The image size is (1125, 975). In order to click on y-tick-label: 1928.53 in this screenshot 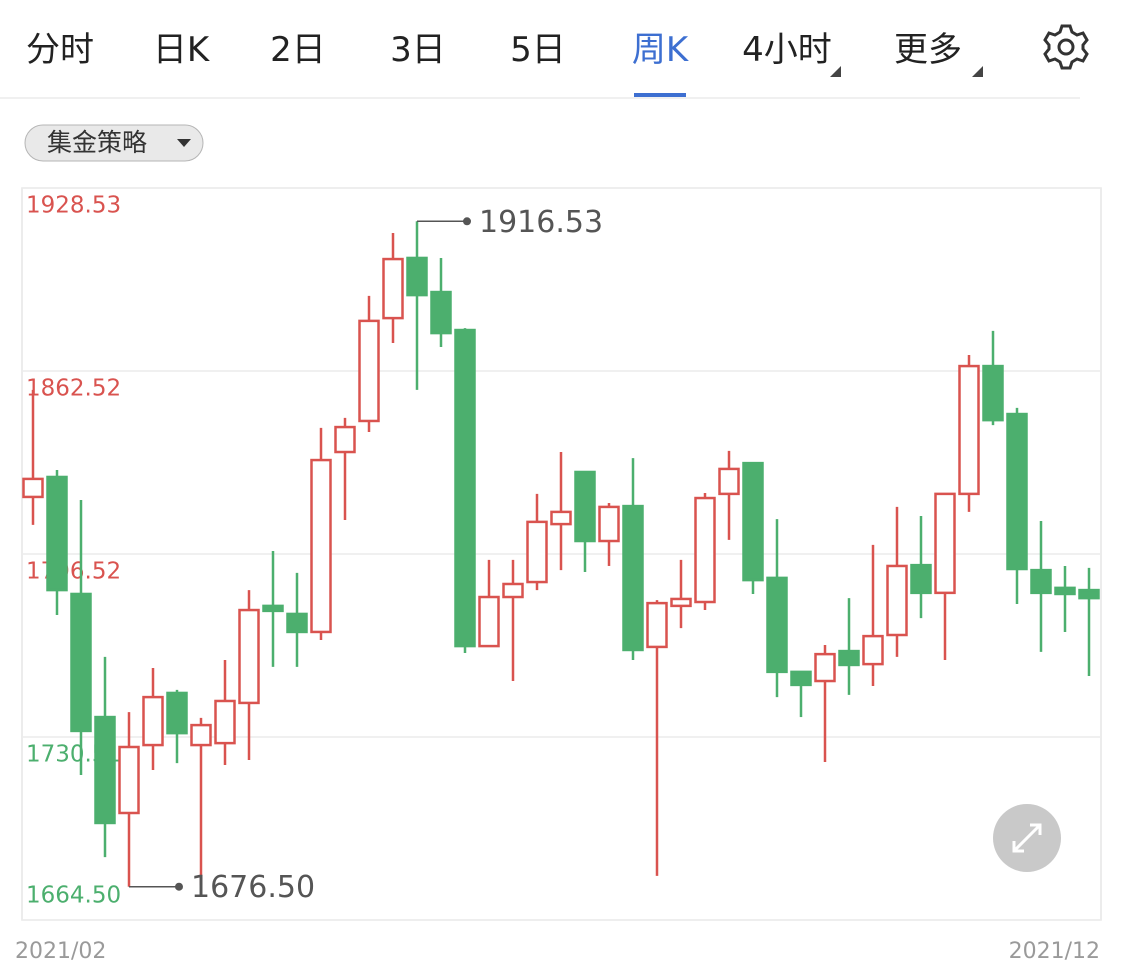, I will do `click(73, 206)`.